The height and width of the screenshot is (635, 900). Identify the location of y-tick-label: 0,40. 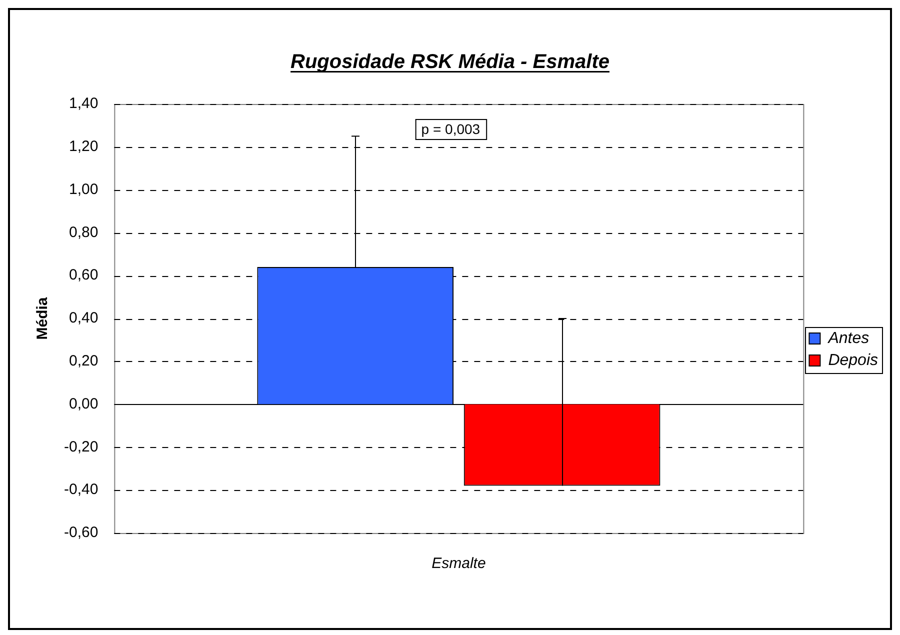
(83, 318).